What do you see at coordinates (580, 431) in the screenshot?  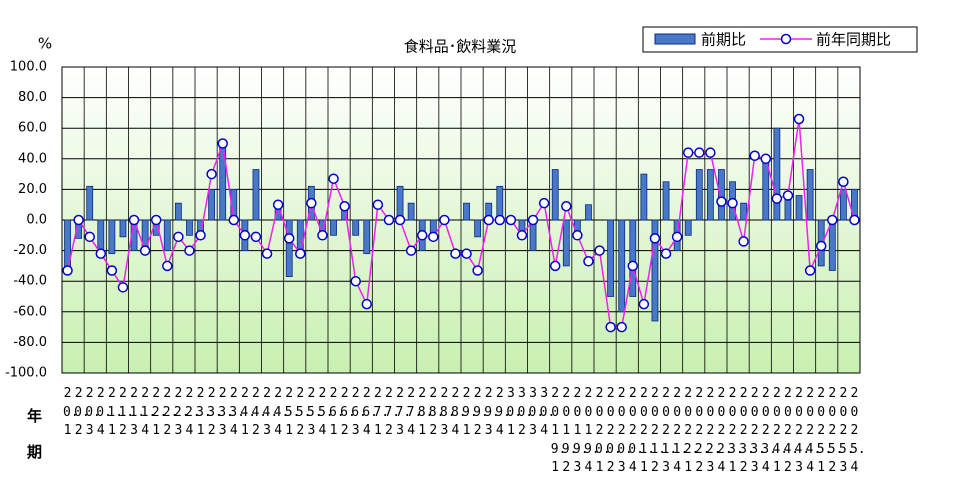 I see `x-tick-label: 2019.3` at bounding box center [580, 431].